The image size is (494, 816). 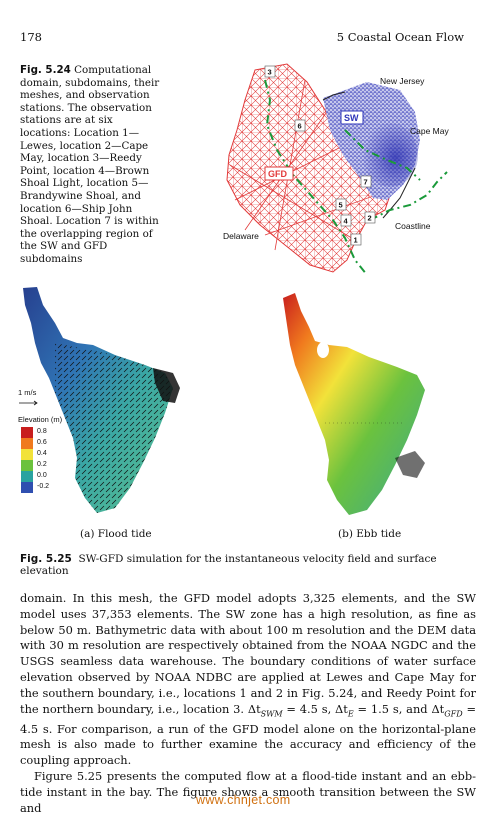 What do you see at coordinates (35, 460) in the screenshot?
I see `elevation-legend: 0.8 0.6 0.4 0.2 0.0 -0.2` at bounding box center [35, 460].